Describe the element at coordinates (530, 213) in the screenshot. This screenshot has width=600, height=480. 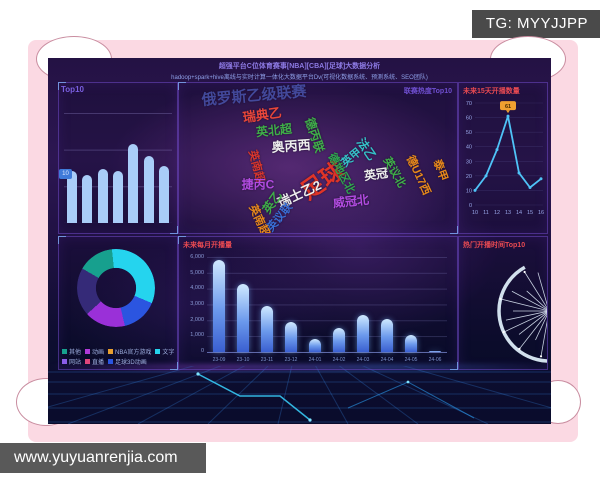
I see `svg-text: 15` at that location.